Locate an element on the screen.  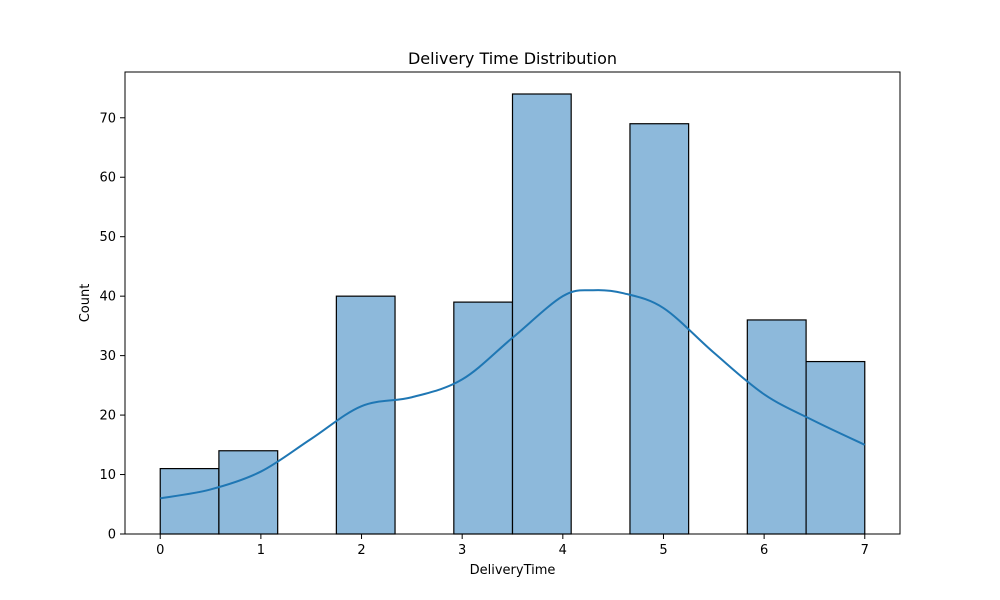
x-tick-label: 3 is located at coordinates (462, 550).